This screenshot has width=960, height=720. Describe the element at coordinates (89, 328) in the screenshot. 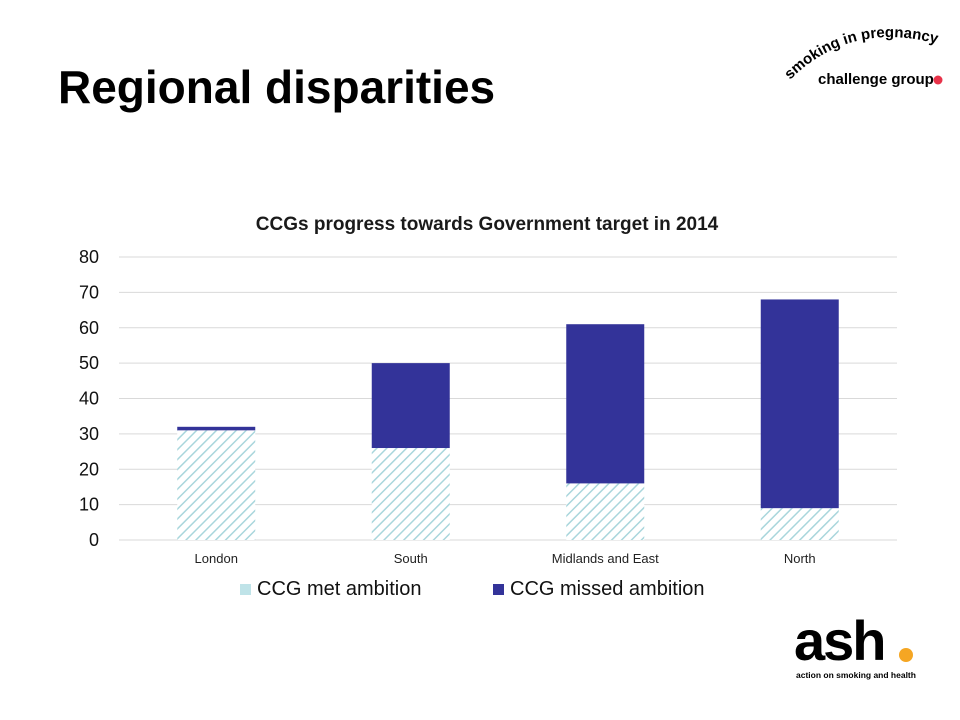

I see `y-tick-label: 60` at that location.